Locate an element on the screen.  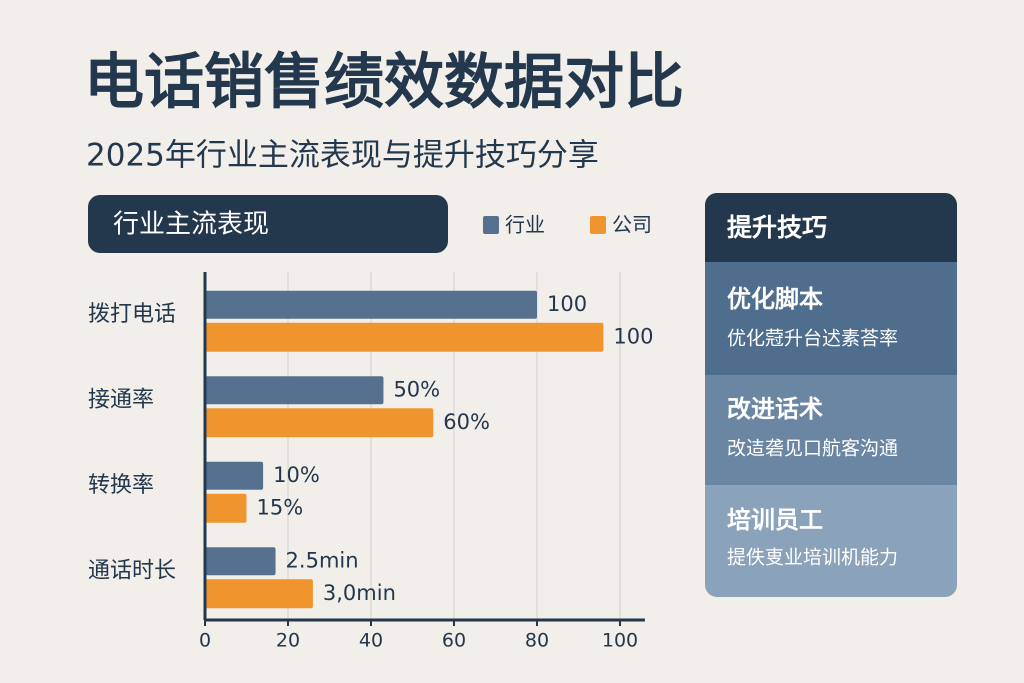
y-tick-label: 接通率 is located at coordinates (121, 399).